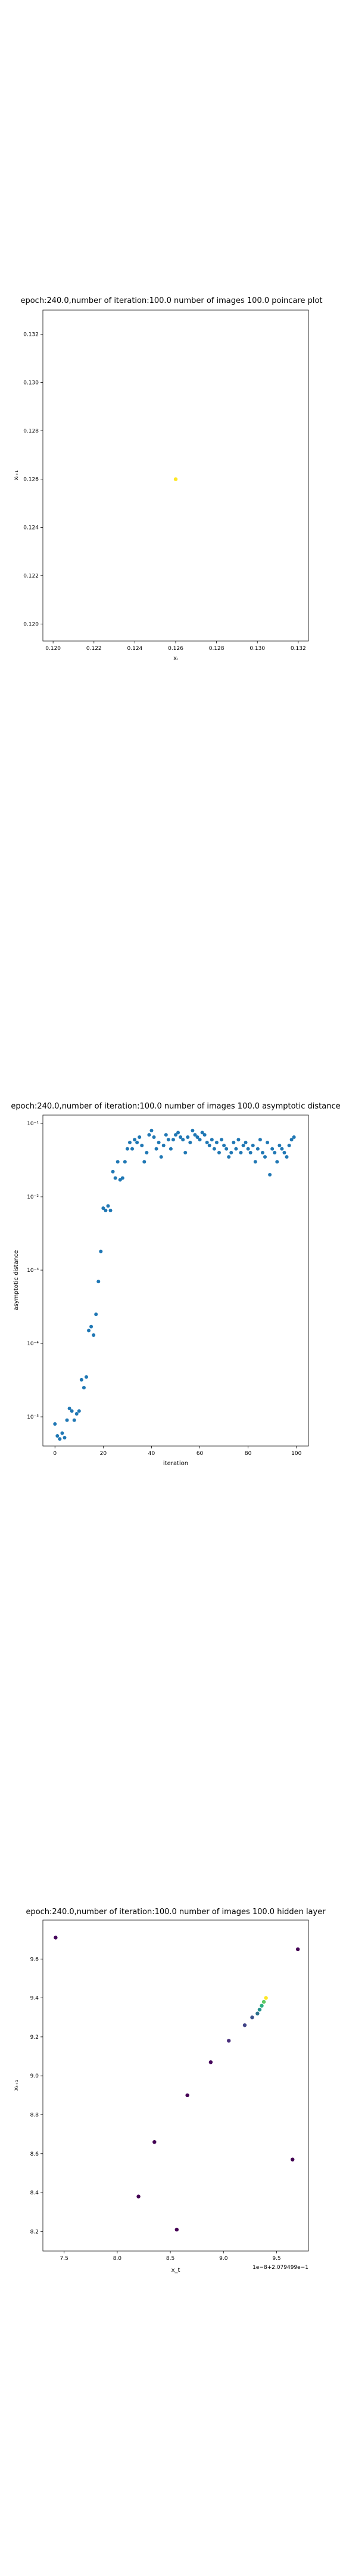 The width and height of the screenshot is (343, 2576). Describe the element at coordinates (31, 577) in the screenshot. I see `y-tick-label: 0.122` at that location.